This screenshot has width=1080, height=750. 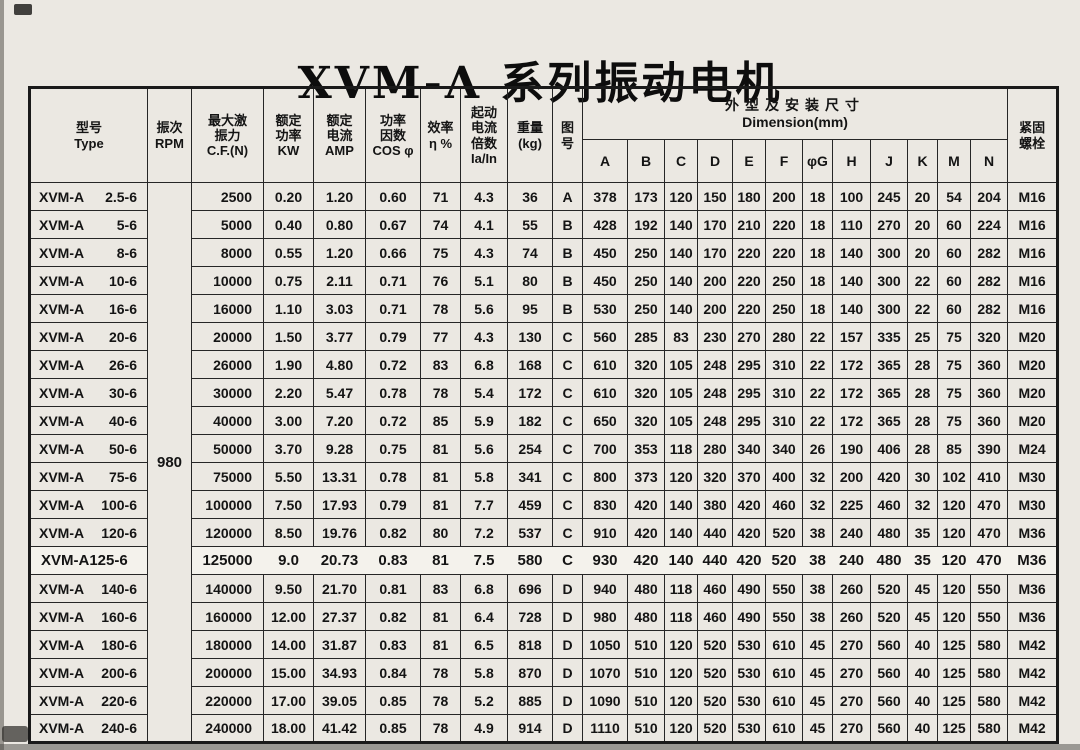 I want to click on dim-N-cell: 550, so click(x=989, y=616).